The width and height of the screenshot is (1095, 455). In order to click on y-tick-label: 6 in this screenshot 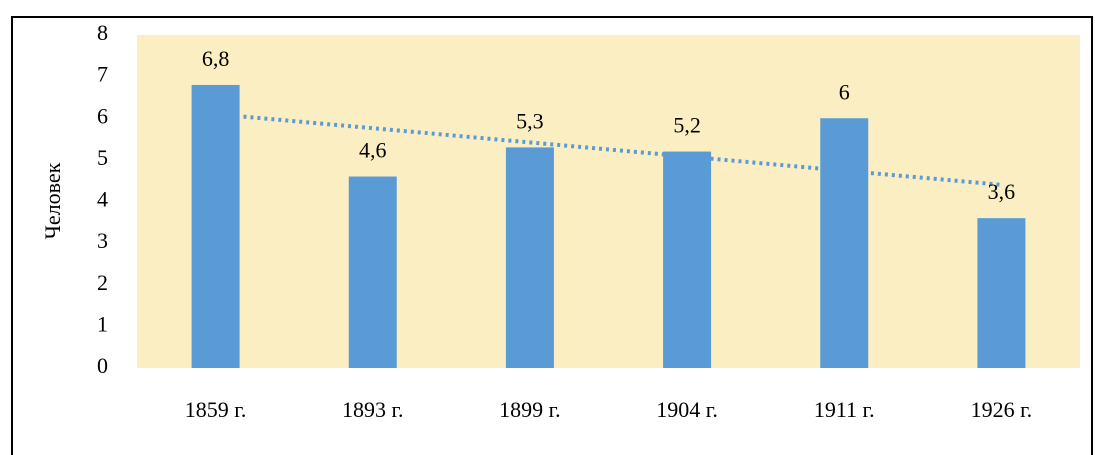, I will do `click(102, 115)`.